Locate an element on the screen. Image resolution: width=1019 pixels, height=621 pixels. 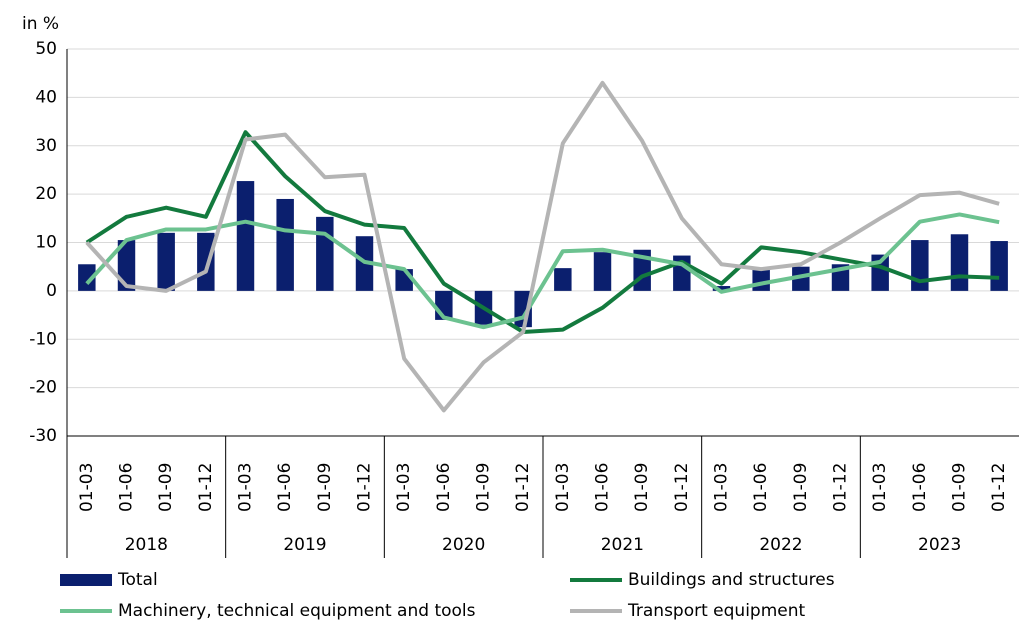
year-label: 2020 is located at coordinates (463, 545).